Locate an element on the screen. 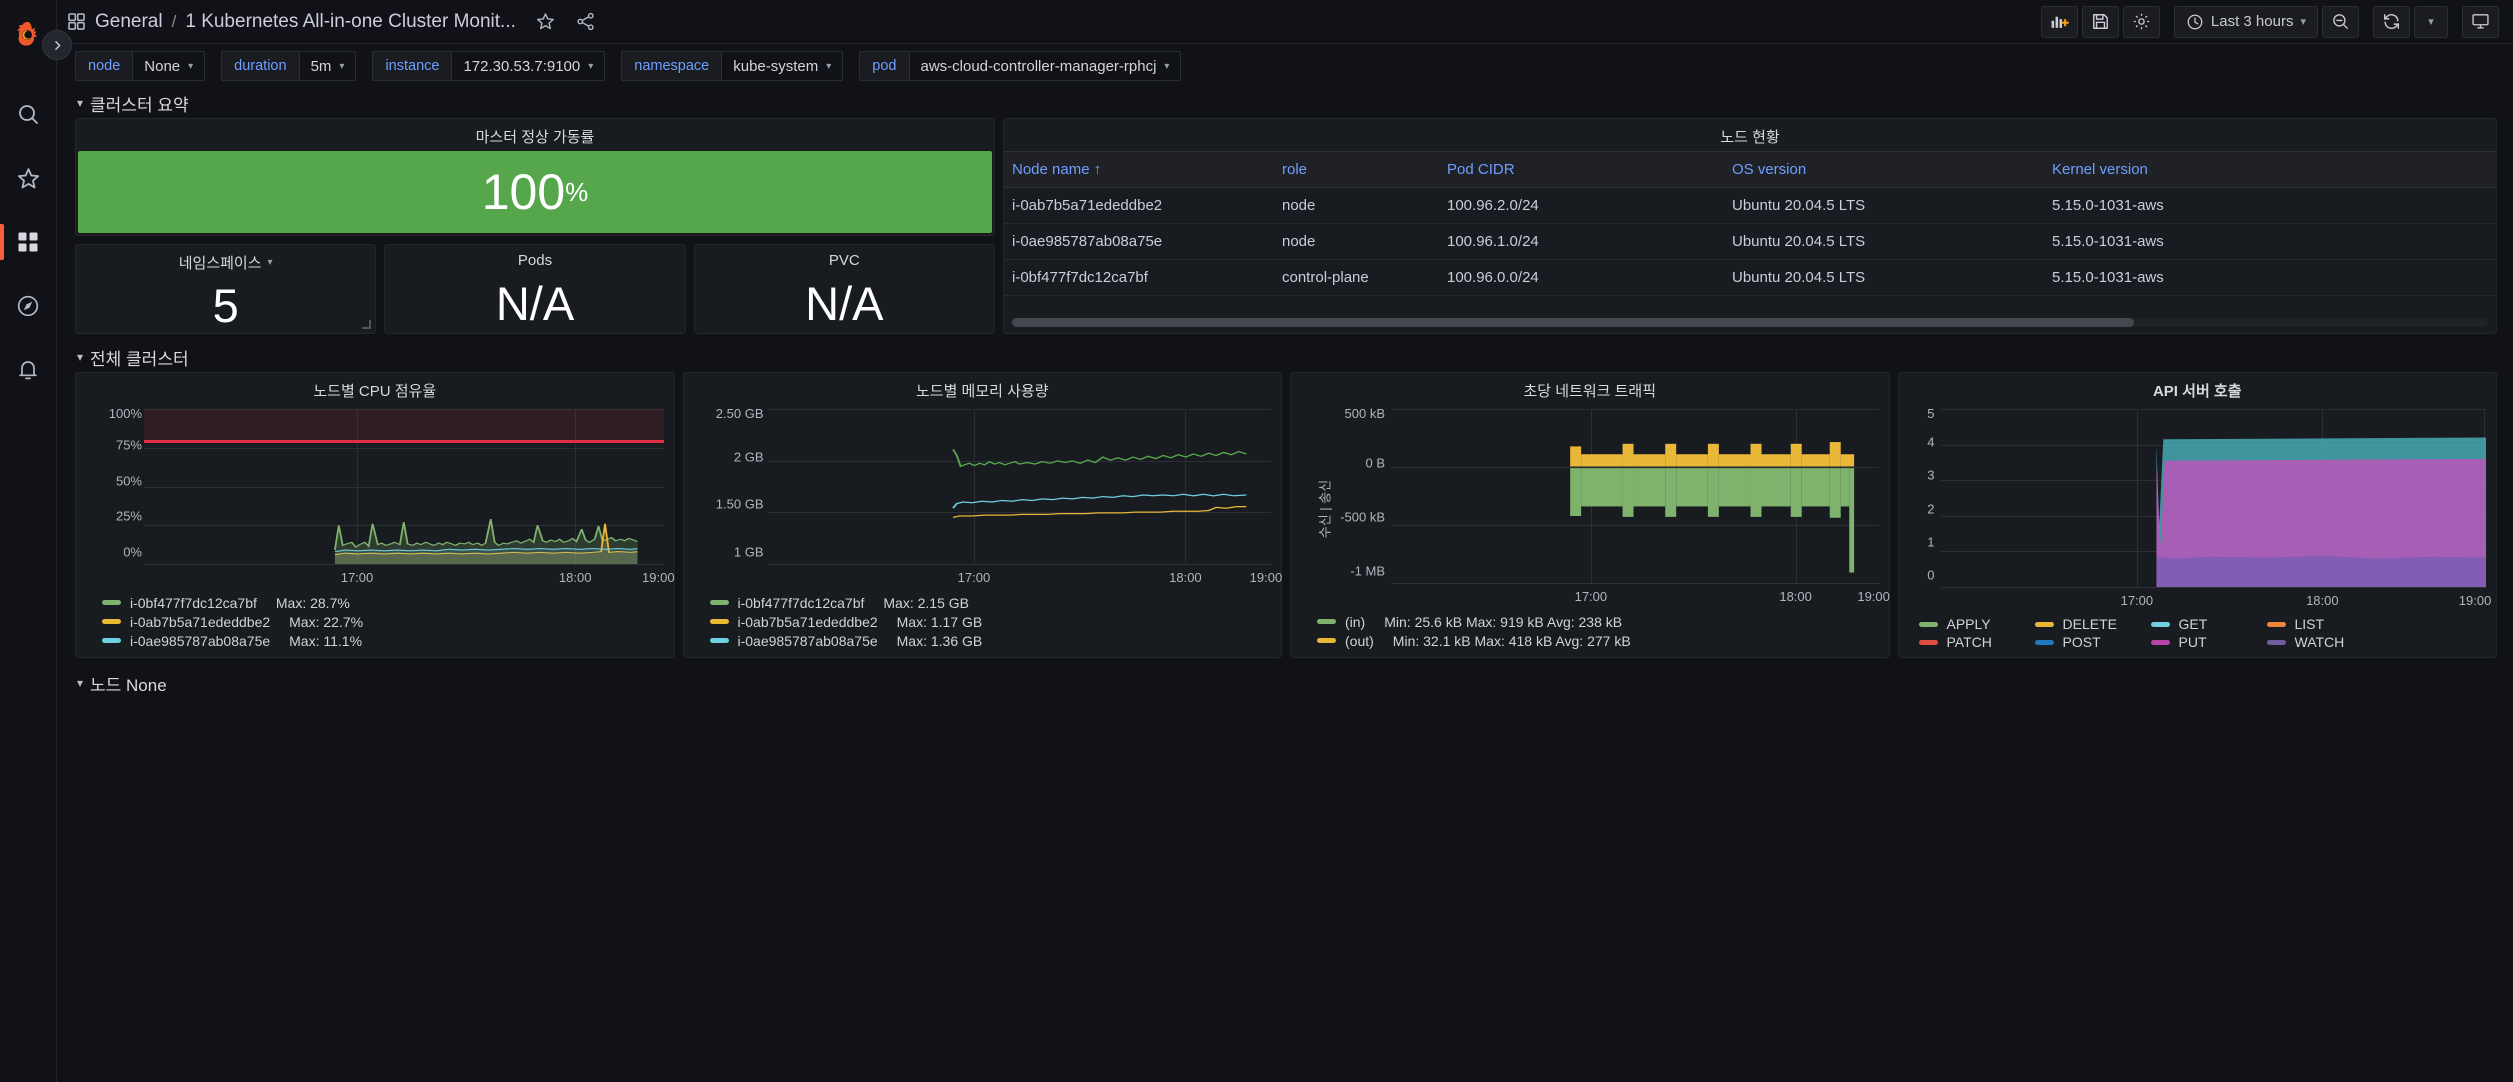 This screenshot has height=1082, width=2513. legend-item: POST is located at coordinates (2092, 642).